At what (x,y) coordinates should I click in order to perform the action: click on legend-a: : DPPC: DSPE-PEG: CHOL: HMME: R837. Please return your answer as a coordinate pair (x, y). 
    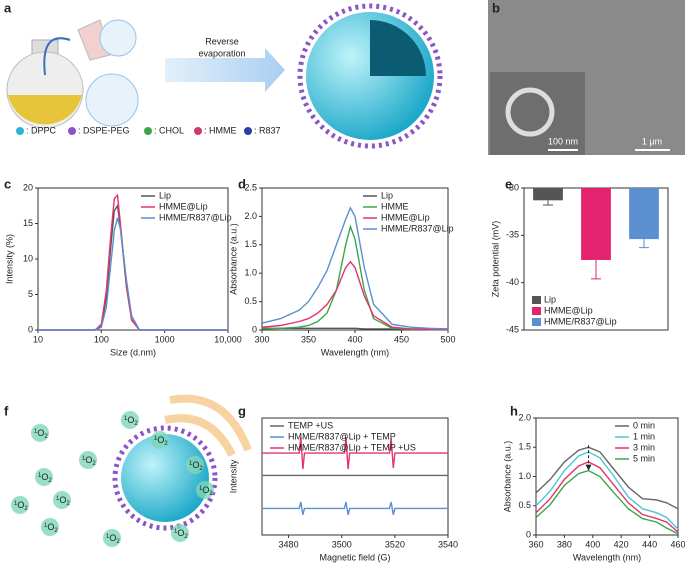
    Looking at the image, I should click on (148, 130).